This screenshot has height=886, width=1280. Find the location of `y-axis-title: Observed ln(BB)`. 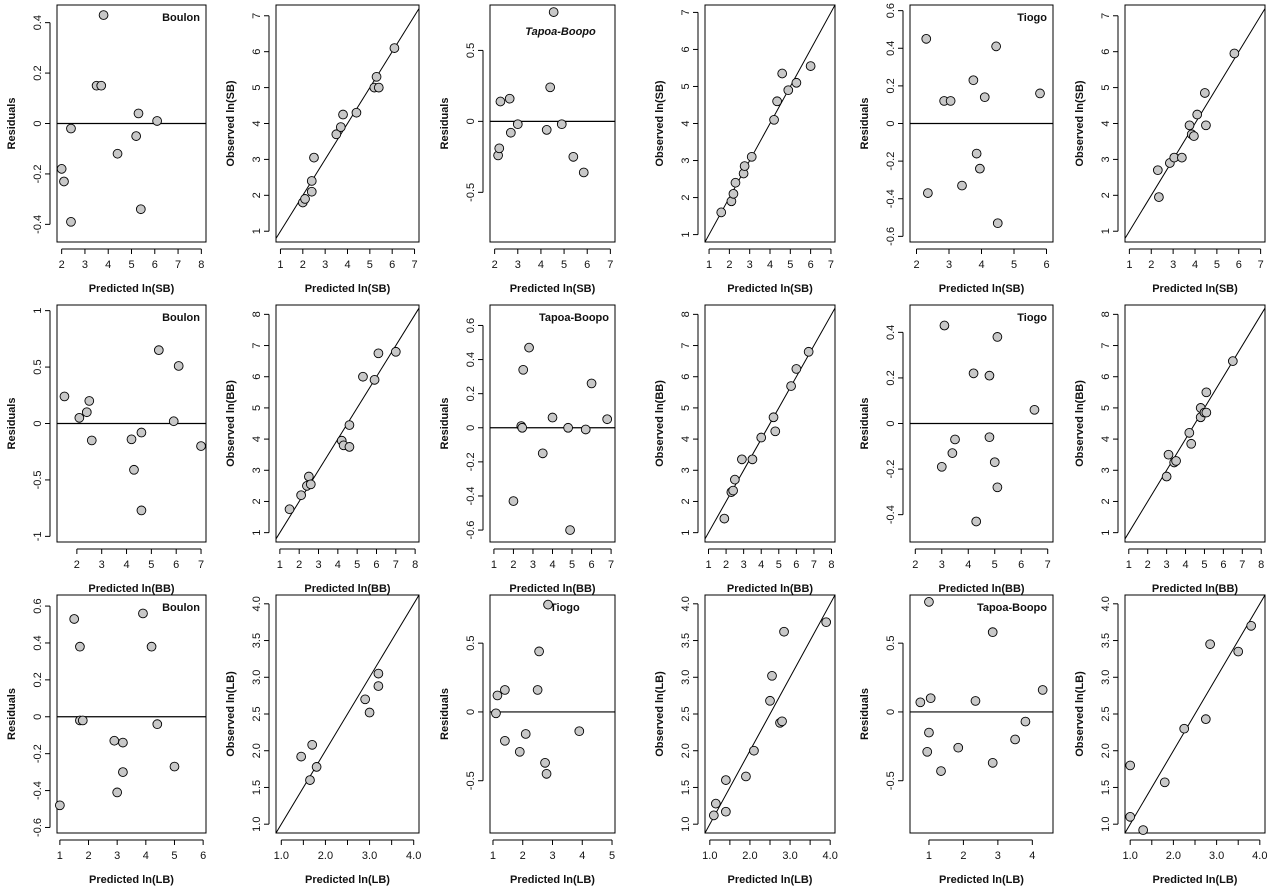

y-axis-title: Observed ln(BB) is located at coordinates (660, 423).